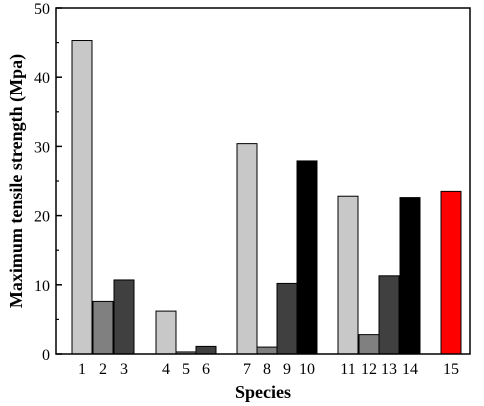 Image resolution: width=484 pixels, height=406 pixels. I want to click on x-tick-label: 15, so click(451, 369).